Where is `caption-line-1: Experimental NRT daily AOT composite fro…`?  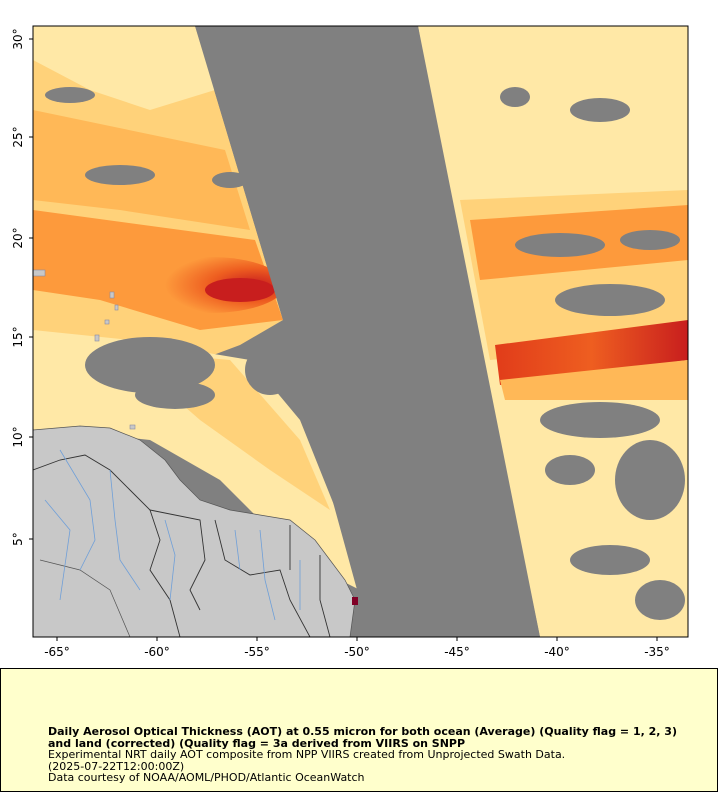 caption-line-1: Experimental NRT daily AOT composite fro… is located at coordinates (307, 754).